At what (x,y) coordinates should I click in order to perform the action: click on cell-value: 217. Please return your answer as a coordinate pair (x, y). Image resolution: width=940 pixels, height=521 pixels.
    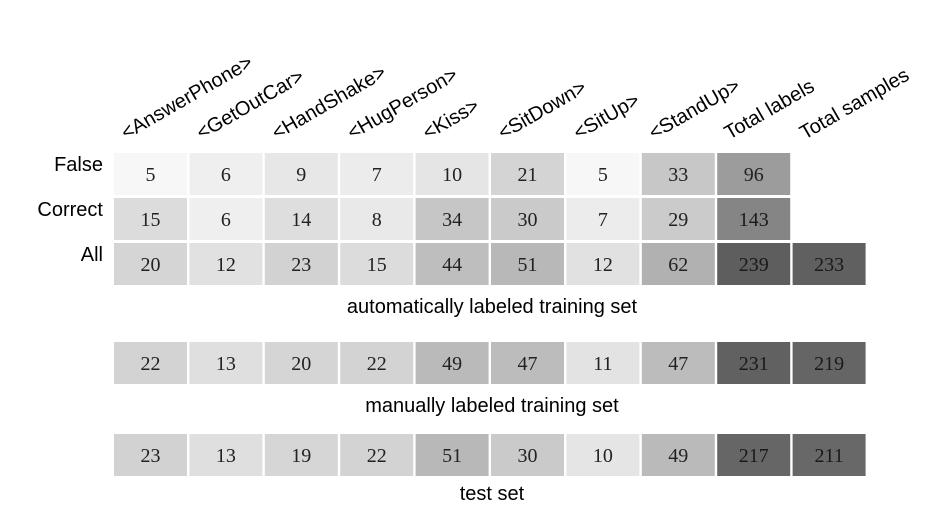
    Looking at the image, I should click on (754, 456).